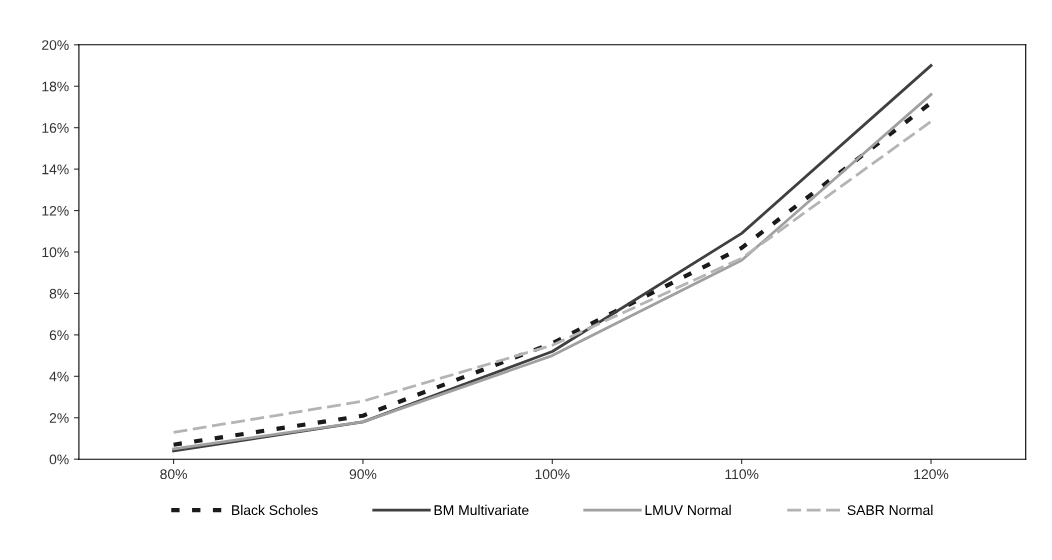 The image size is (1052, 560). I want to click on y-tick-label: 18%, so click(55, 86).